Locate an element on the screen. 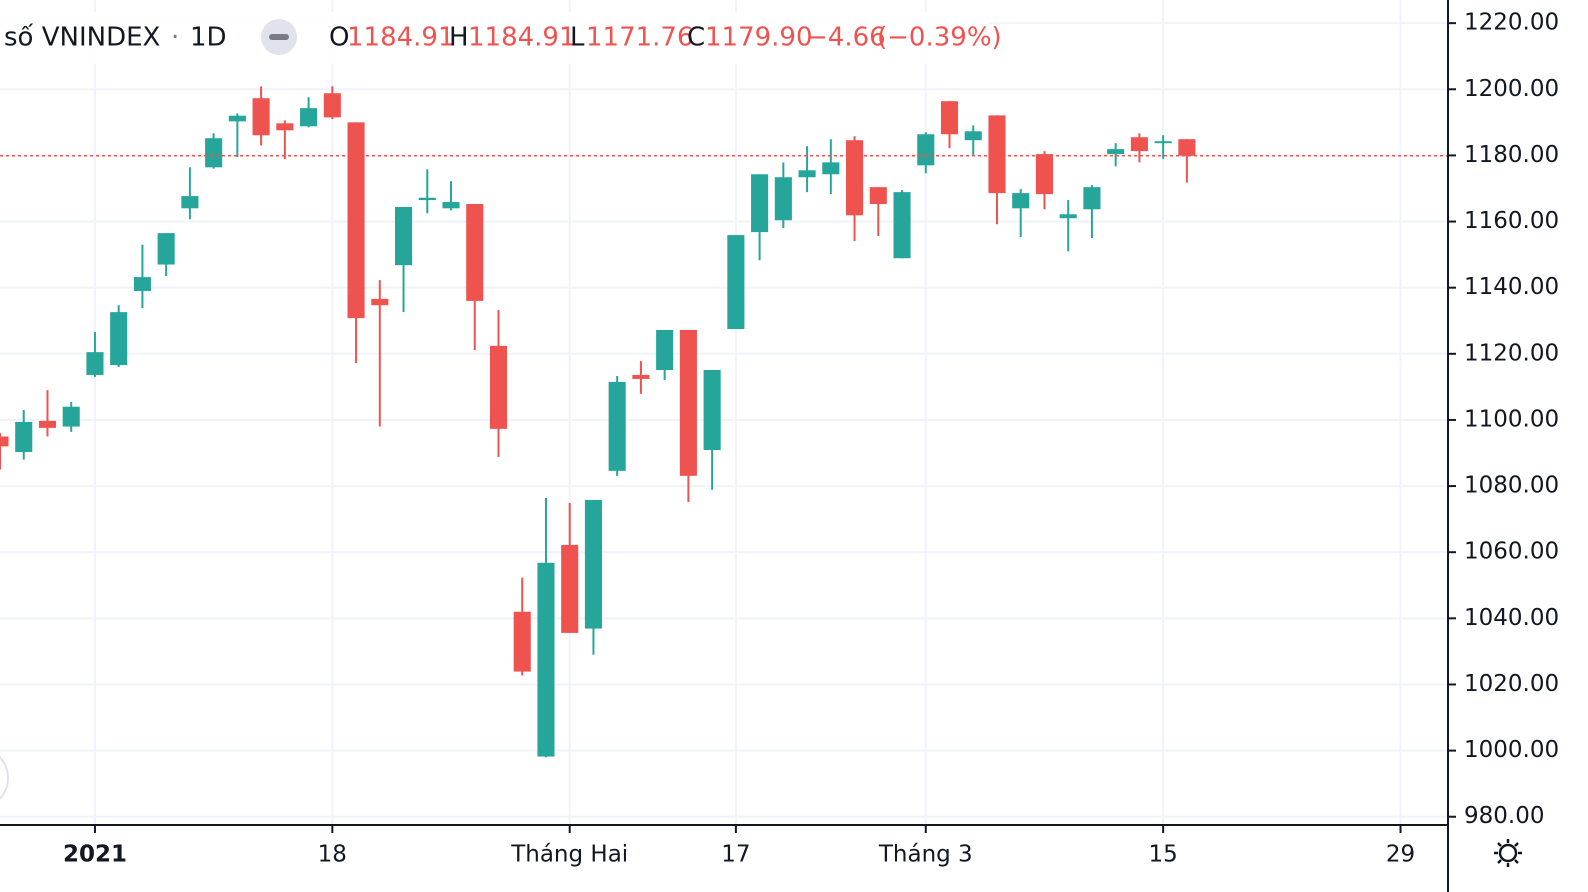 This screenshot has height=892, width=1588. symbol: số VNINDEX is located at coordinates (82, 38).